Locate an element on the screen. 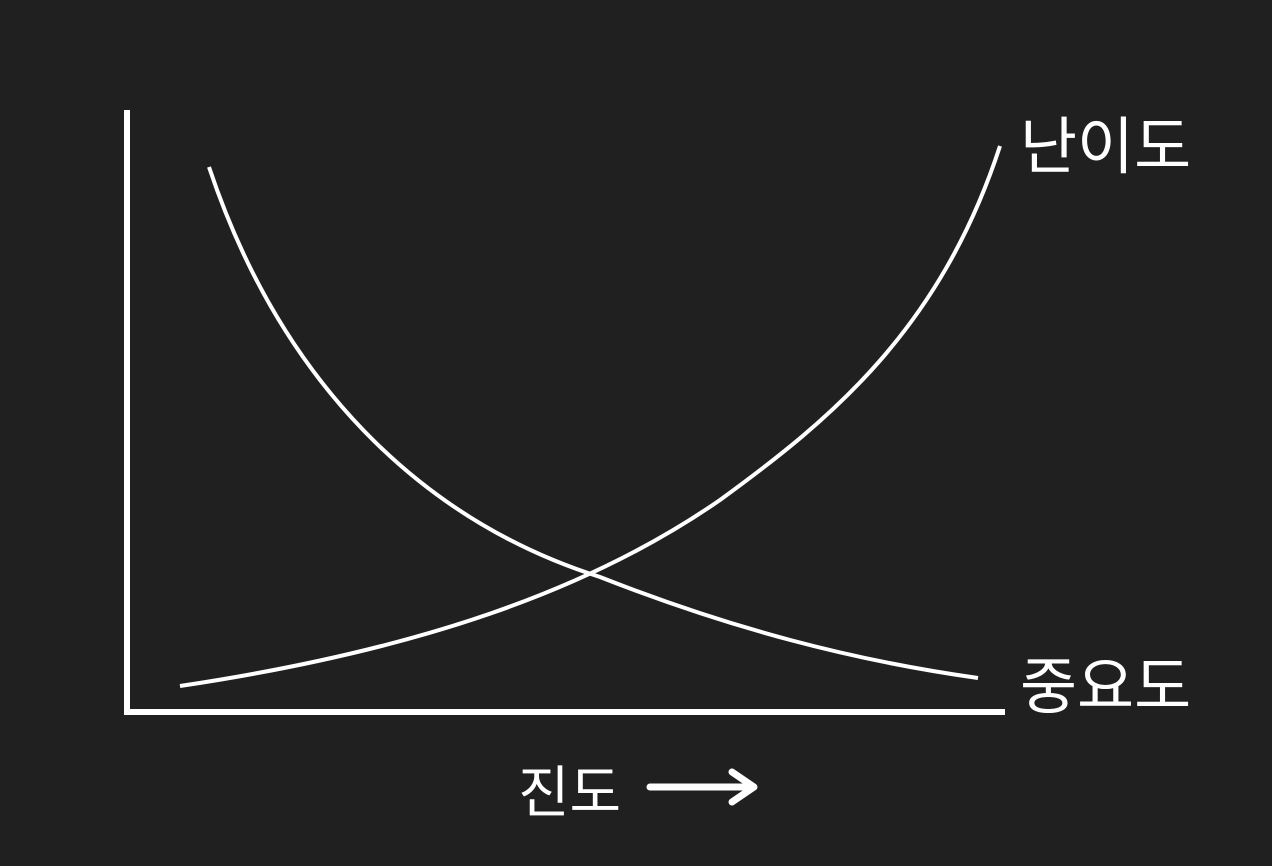  difficulty-label: 난이도 is located at coordinates (1105, 146).